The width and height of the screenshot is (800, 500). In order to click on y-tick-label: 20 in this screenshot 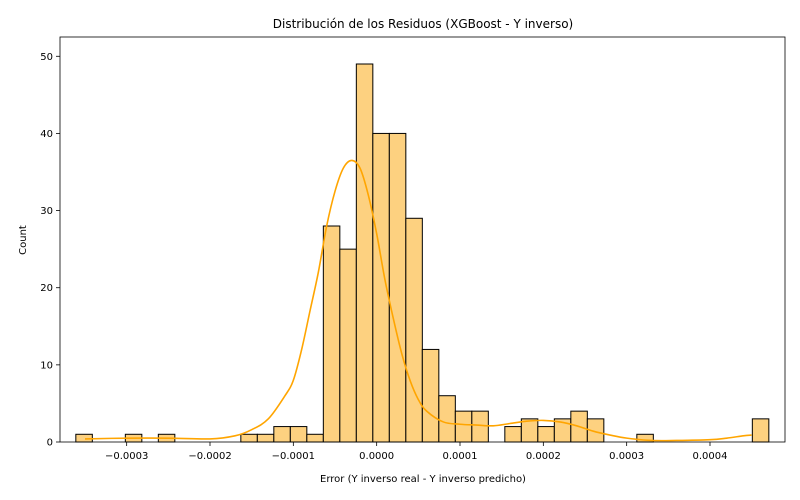, I will do `click(46, 288)`.